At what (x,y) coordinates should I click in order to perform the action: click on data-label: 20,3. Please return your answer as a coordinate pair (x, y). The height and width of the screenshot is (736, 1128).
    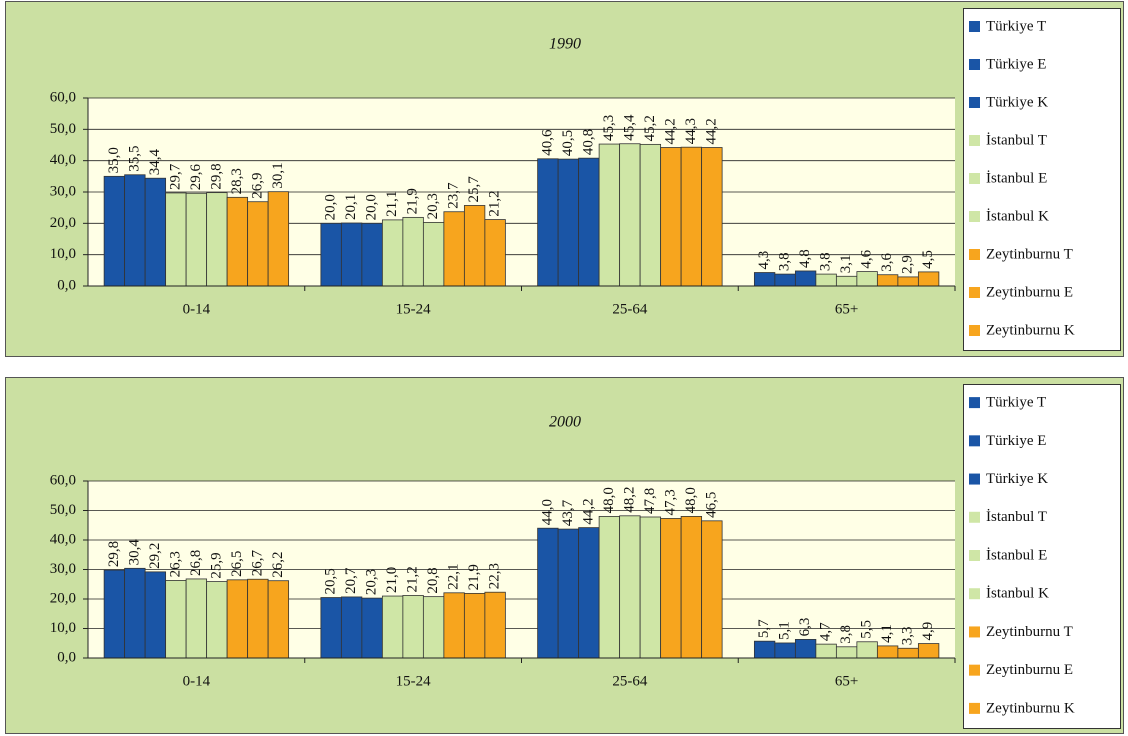
    Looking at the image, I should click on (433, 206).